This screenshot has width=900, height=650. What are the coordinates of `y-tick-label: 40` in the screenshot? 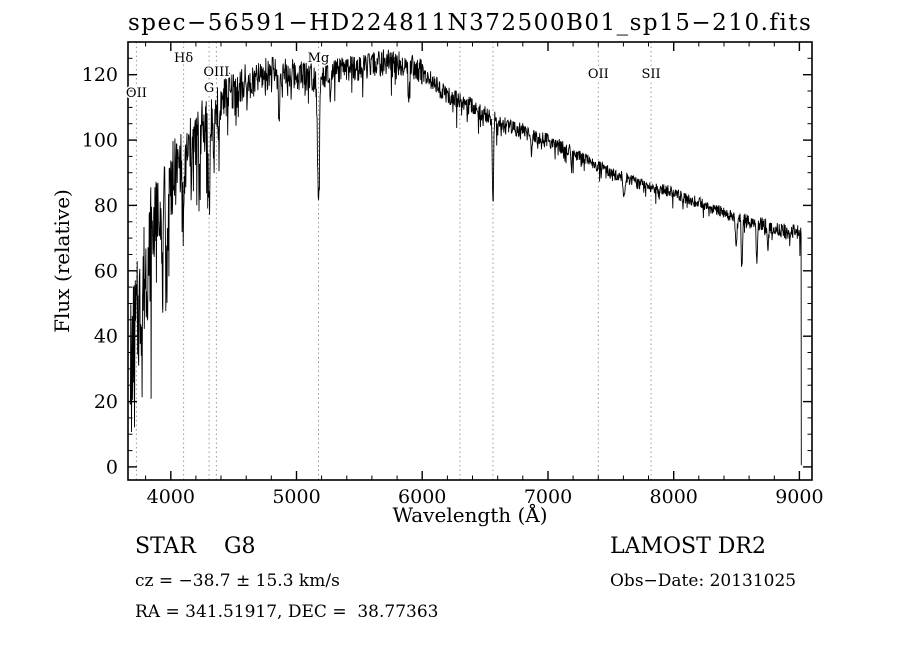 It's located at (106, 337).